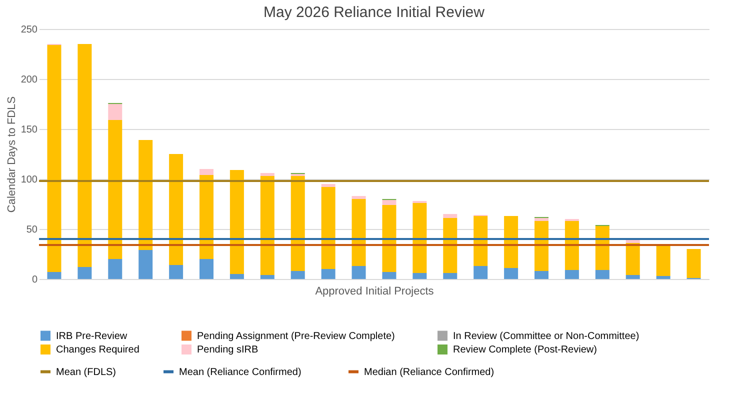 The image size is (750, 400). Describe the element at coordinates (32, 230) in the screenshot. I see `y-tick-label: 50` at that location.